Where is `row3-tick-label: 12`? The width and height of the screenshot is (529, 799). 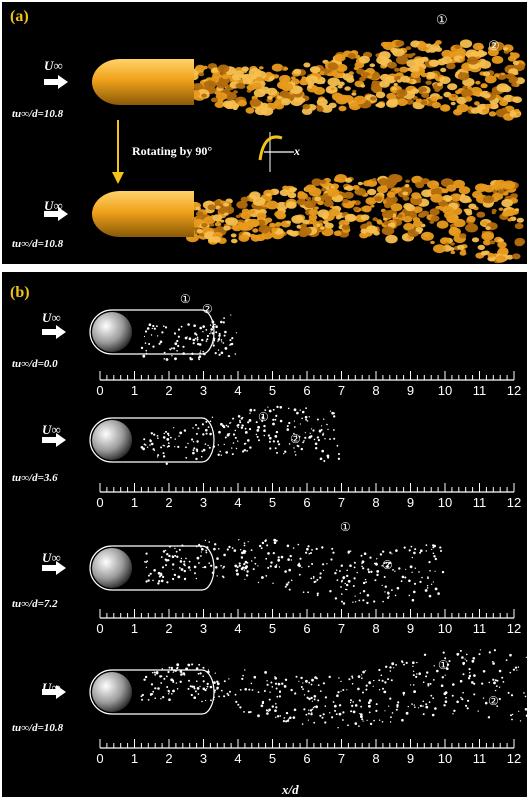
row3-tick-label: 12 is located at coordinates (514, 628).